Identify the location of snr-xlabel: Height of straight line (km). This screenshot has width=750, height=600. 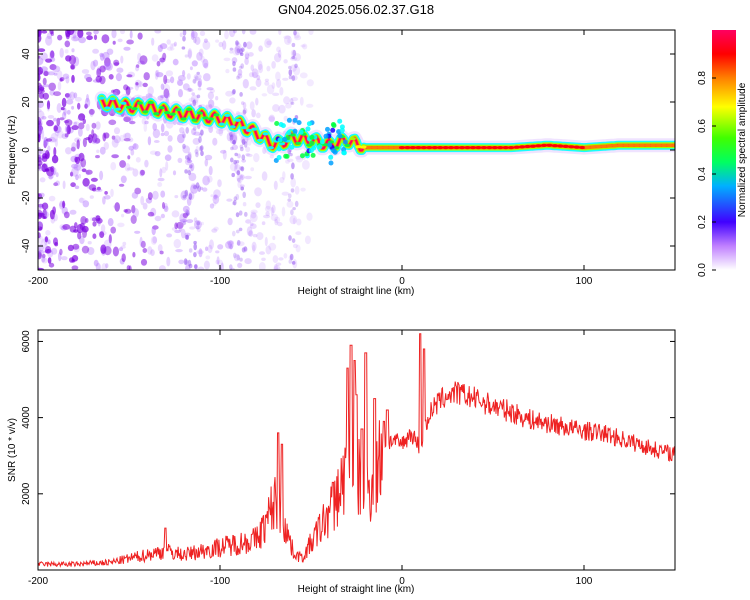
(356, 589).